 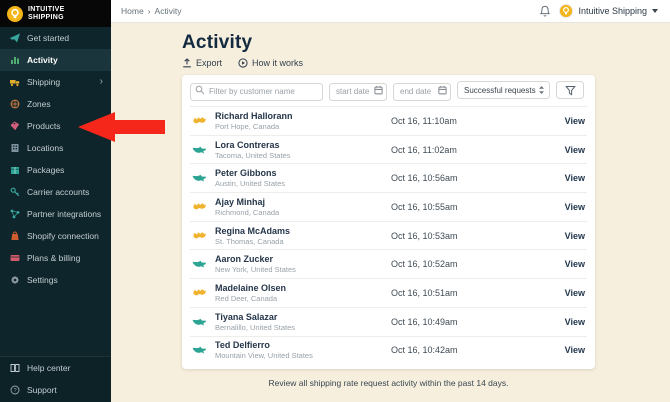 What do you see at coordinates (55, 82) in the screenshot?
I see `sidebar-item-shipping: Shipping ›` at bounding box center [55, 82].